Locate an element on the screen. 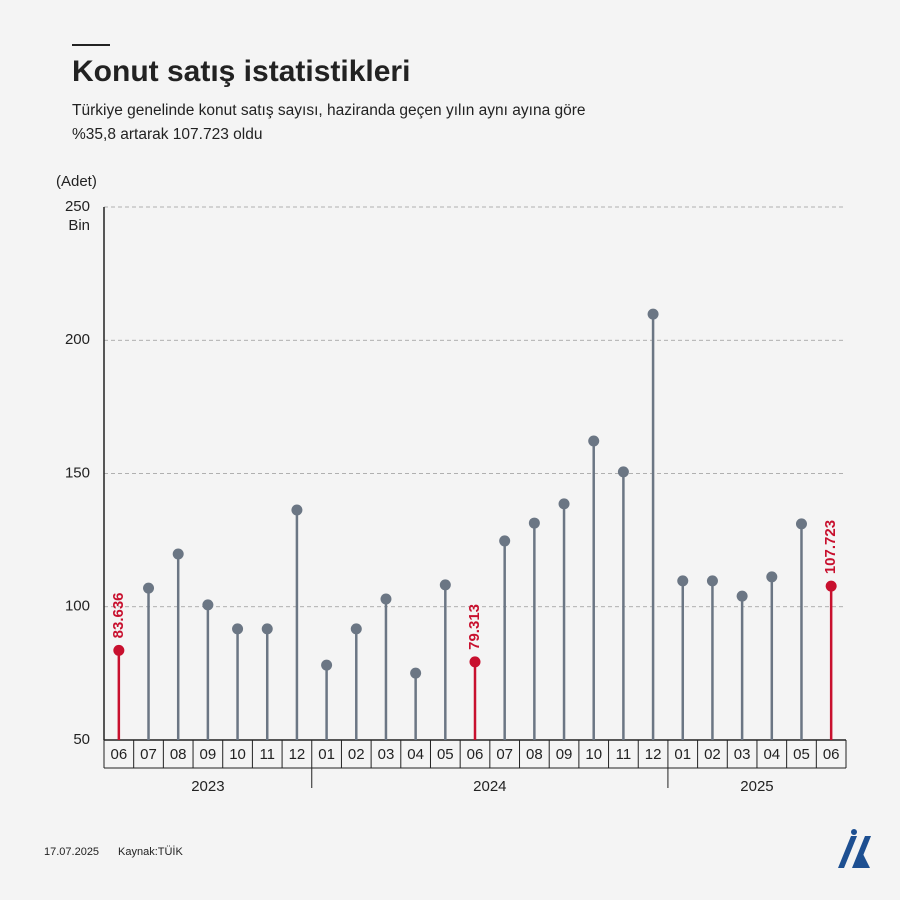  logo is located at coordinates (854, 848).